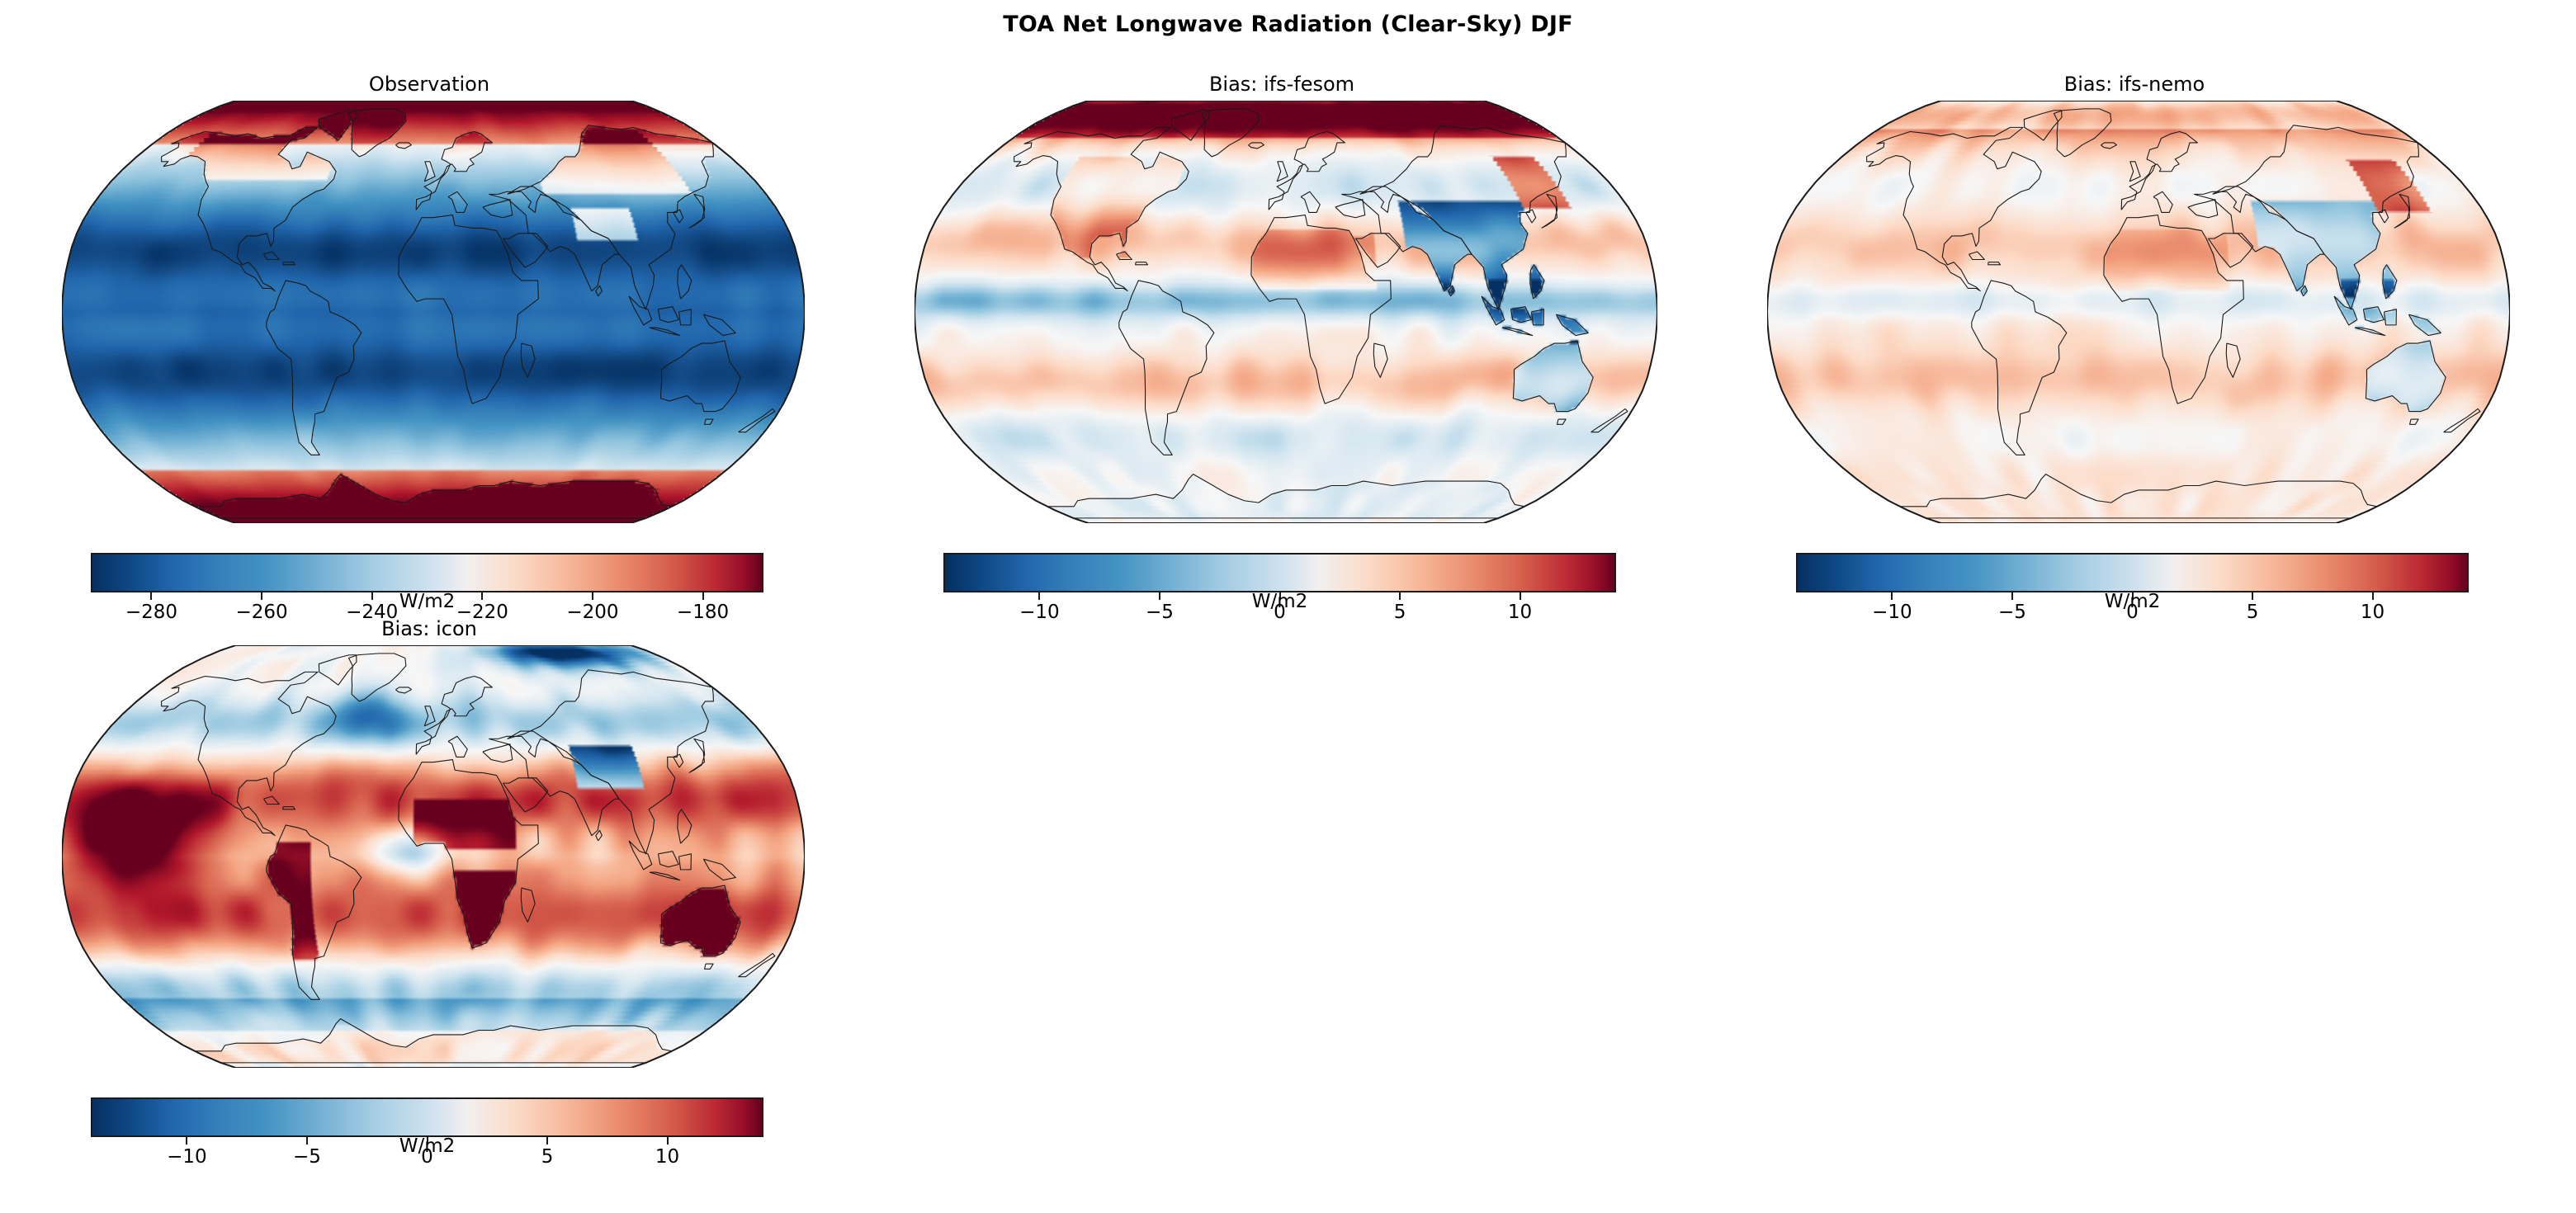 This screenshot has height=1213, width=2576. I want to click on colorbar-tick-label: −220, so click(482, 612).